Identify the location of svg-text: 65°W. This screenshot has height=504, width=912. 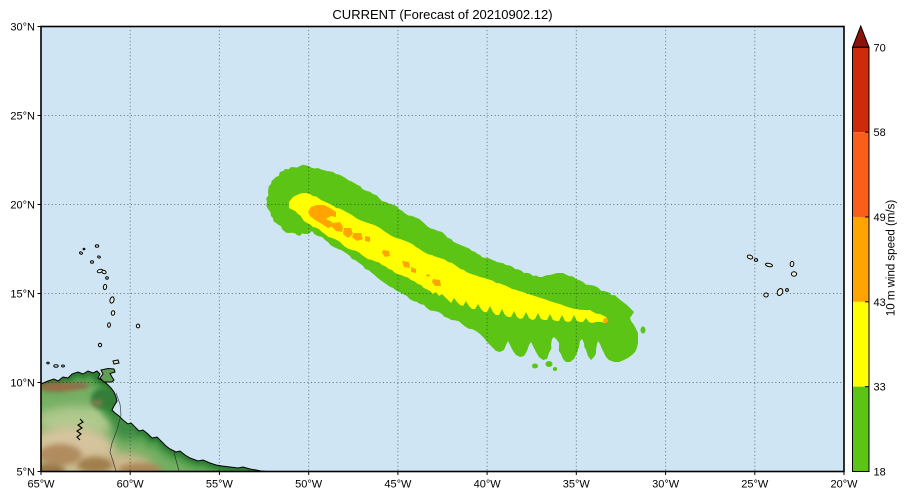
(41, 485).